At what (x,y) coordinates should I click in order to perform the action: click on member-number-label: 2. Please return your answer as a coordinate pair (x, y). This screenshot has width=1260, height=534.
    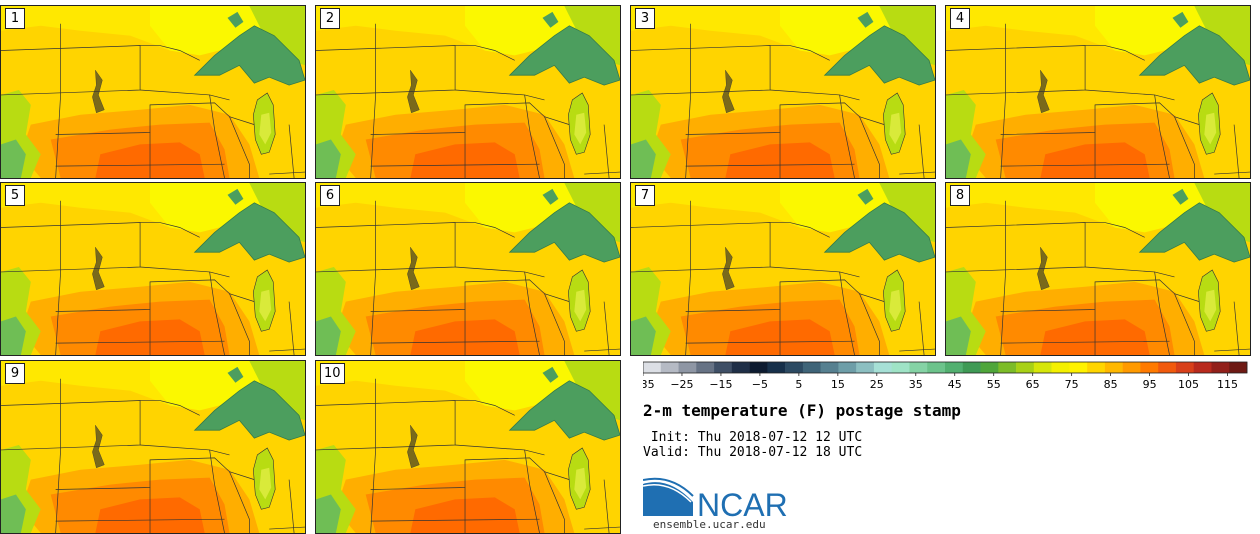
    Looking at the image, I should click on (330, 18).